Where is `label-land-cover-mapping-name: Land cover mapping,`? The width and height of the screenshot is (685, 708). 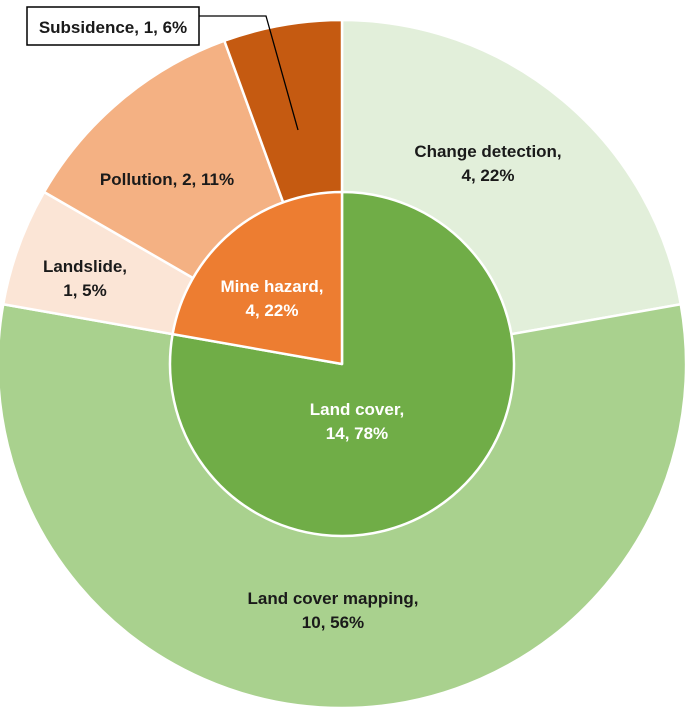 label-land-cover-mapping-name: Land cover mapping, is located at coordinates (333, 598).